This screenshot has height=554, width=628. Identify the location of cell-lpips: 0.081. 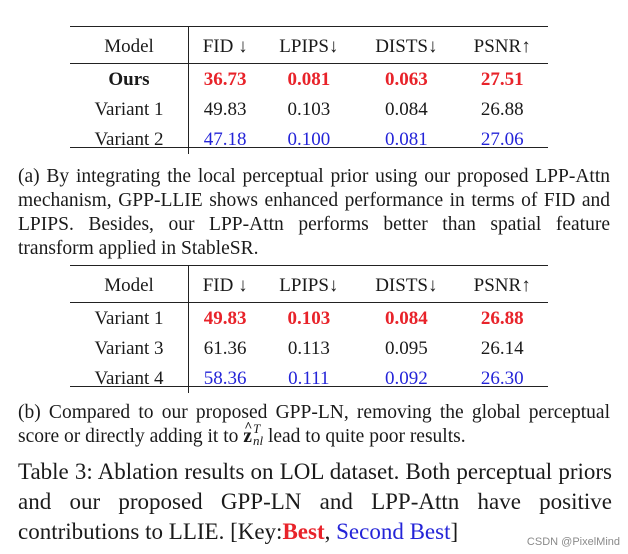
(309, 79).